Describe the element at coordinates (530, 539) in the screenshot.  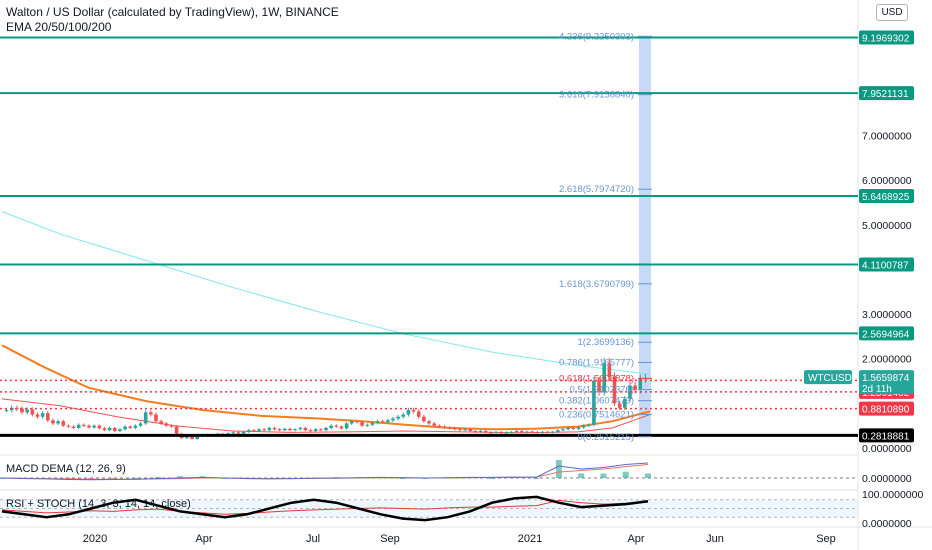
I see `x-tick-4: 2021` at that location.